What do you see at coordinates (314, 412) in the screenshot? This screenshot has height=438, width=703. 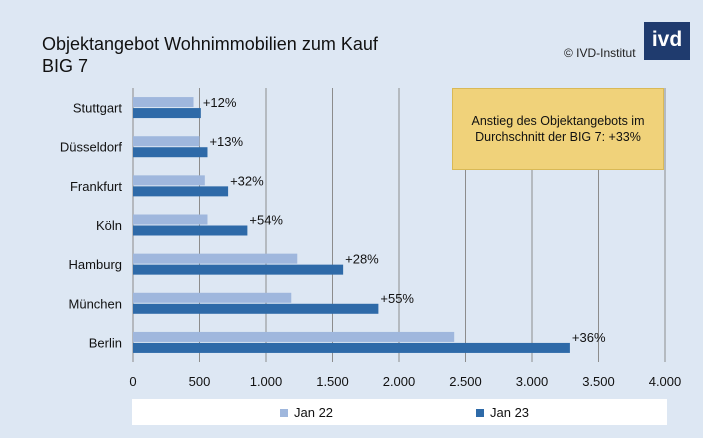 I see `legend-label-jan22: Jan 22` at bounding box center [314, 412].